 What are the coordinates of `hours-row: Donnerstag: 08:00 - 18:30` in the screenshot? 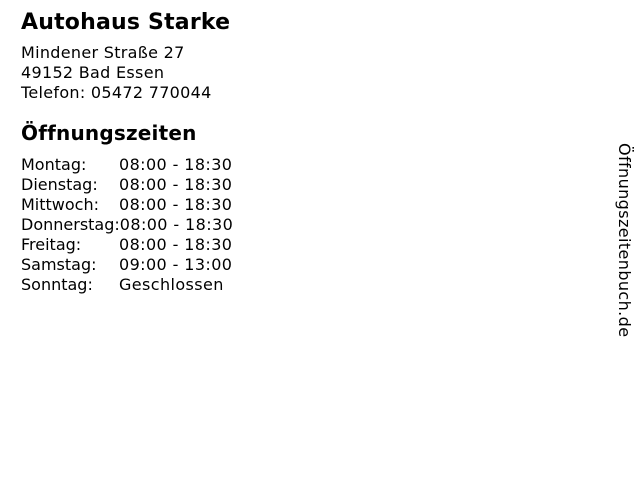 It's located at (330, 225).